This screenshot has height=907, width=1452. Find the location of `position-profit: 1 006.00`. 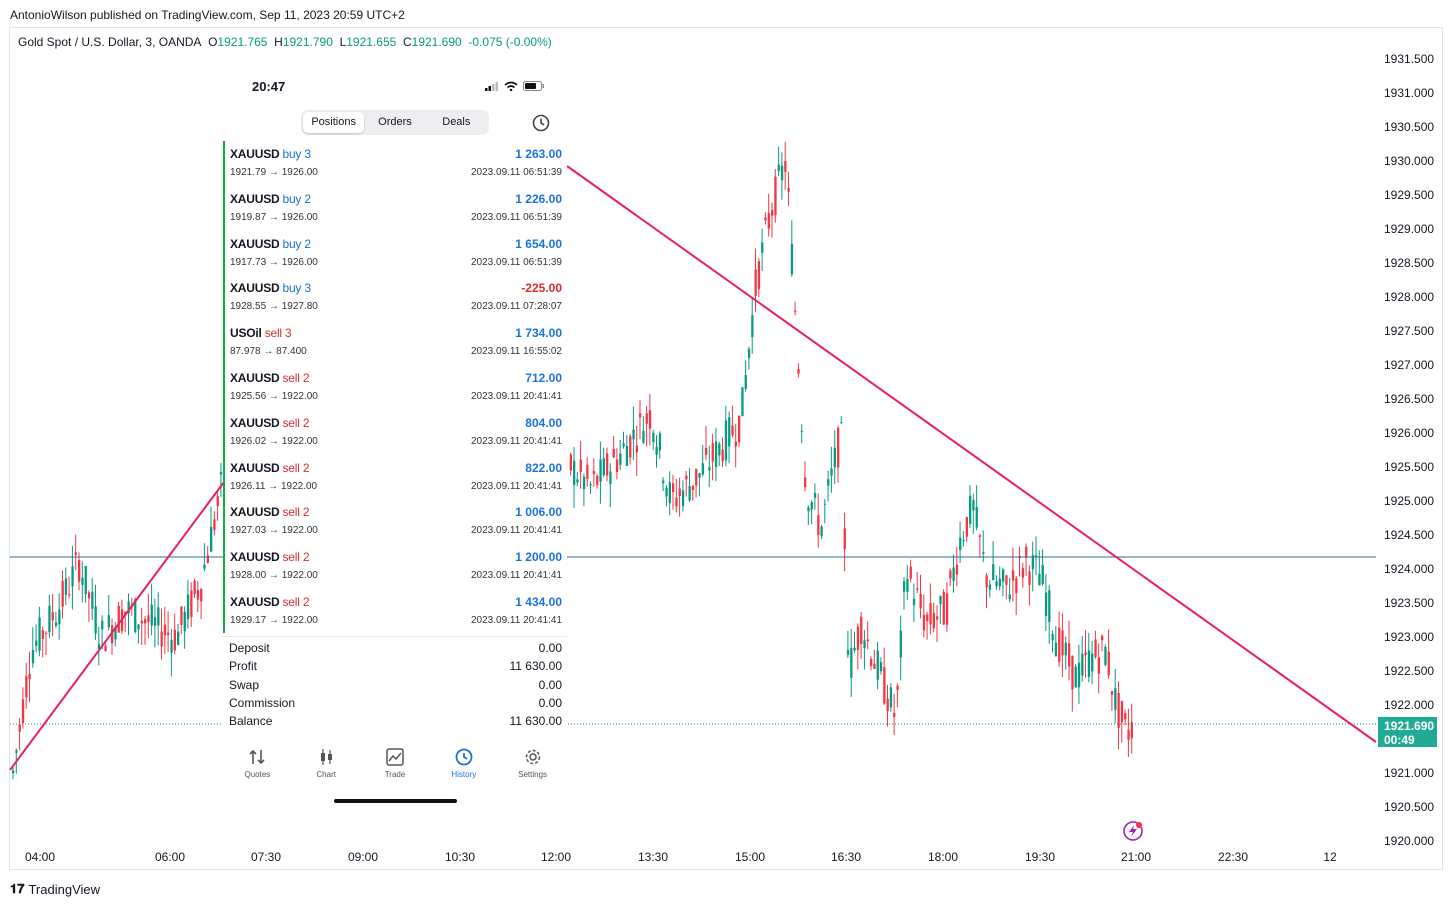

position-profit: 1 006.00 is located at coordinates (538, 512).